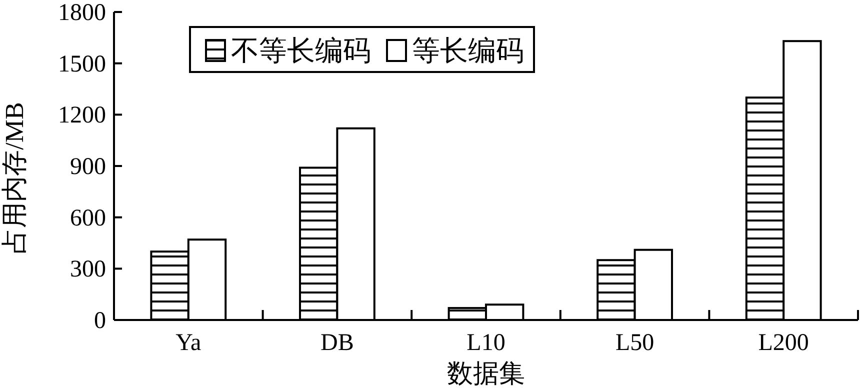  I want to click on y-tick-label: 1500, so click(82, 64).